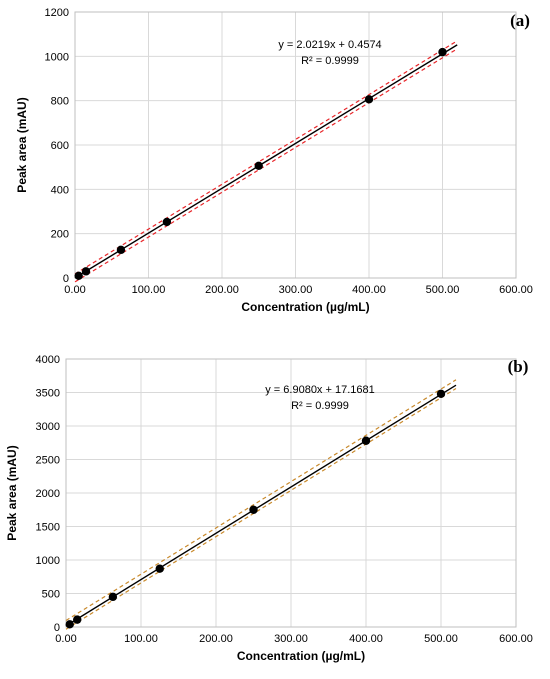 The image size is (550, 679). Describe the element at coordinates (48, 528) in the screenshot. I see `y-tick-label: 1500` at that location.